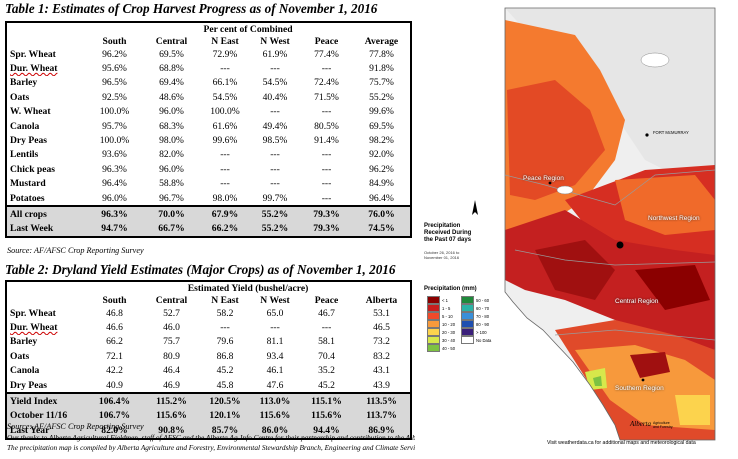 Image resolution: width=738 pixels, height=459 pixels. What do you see at coordinates (171, 184) in the screenshot?
I see `cell-value: 58.8%` at bounding box center [171, 184].